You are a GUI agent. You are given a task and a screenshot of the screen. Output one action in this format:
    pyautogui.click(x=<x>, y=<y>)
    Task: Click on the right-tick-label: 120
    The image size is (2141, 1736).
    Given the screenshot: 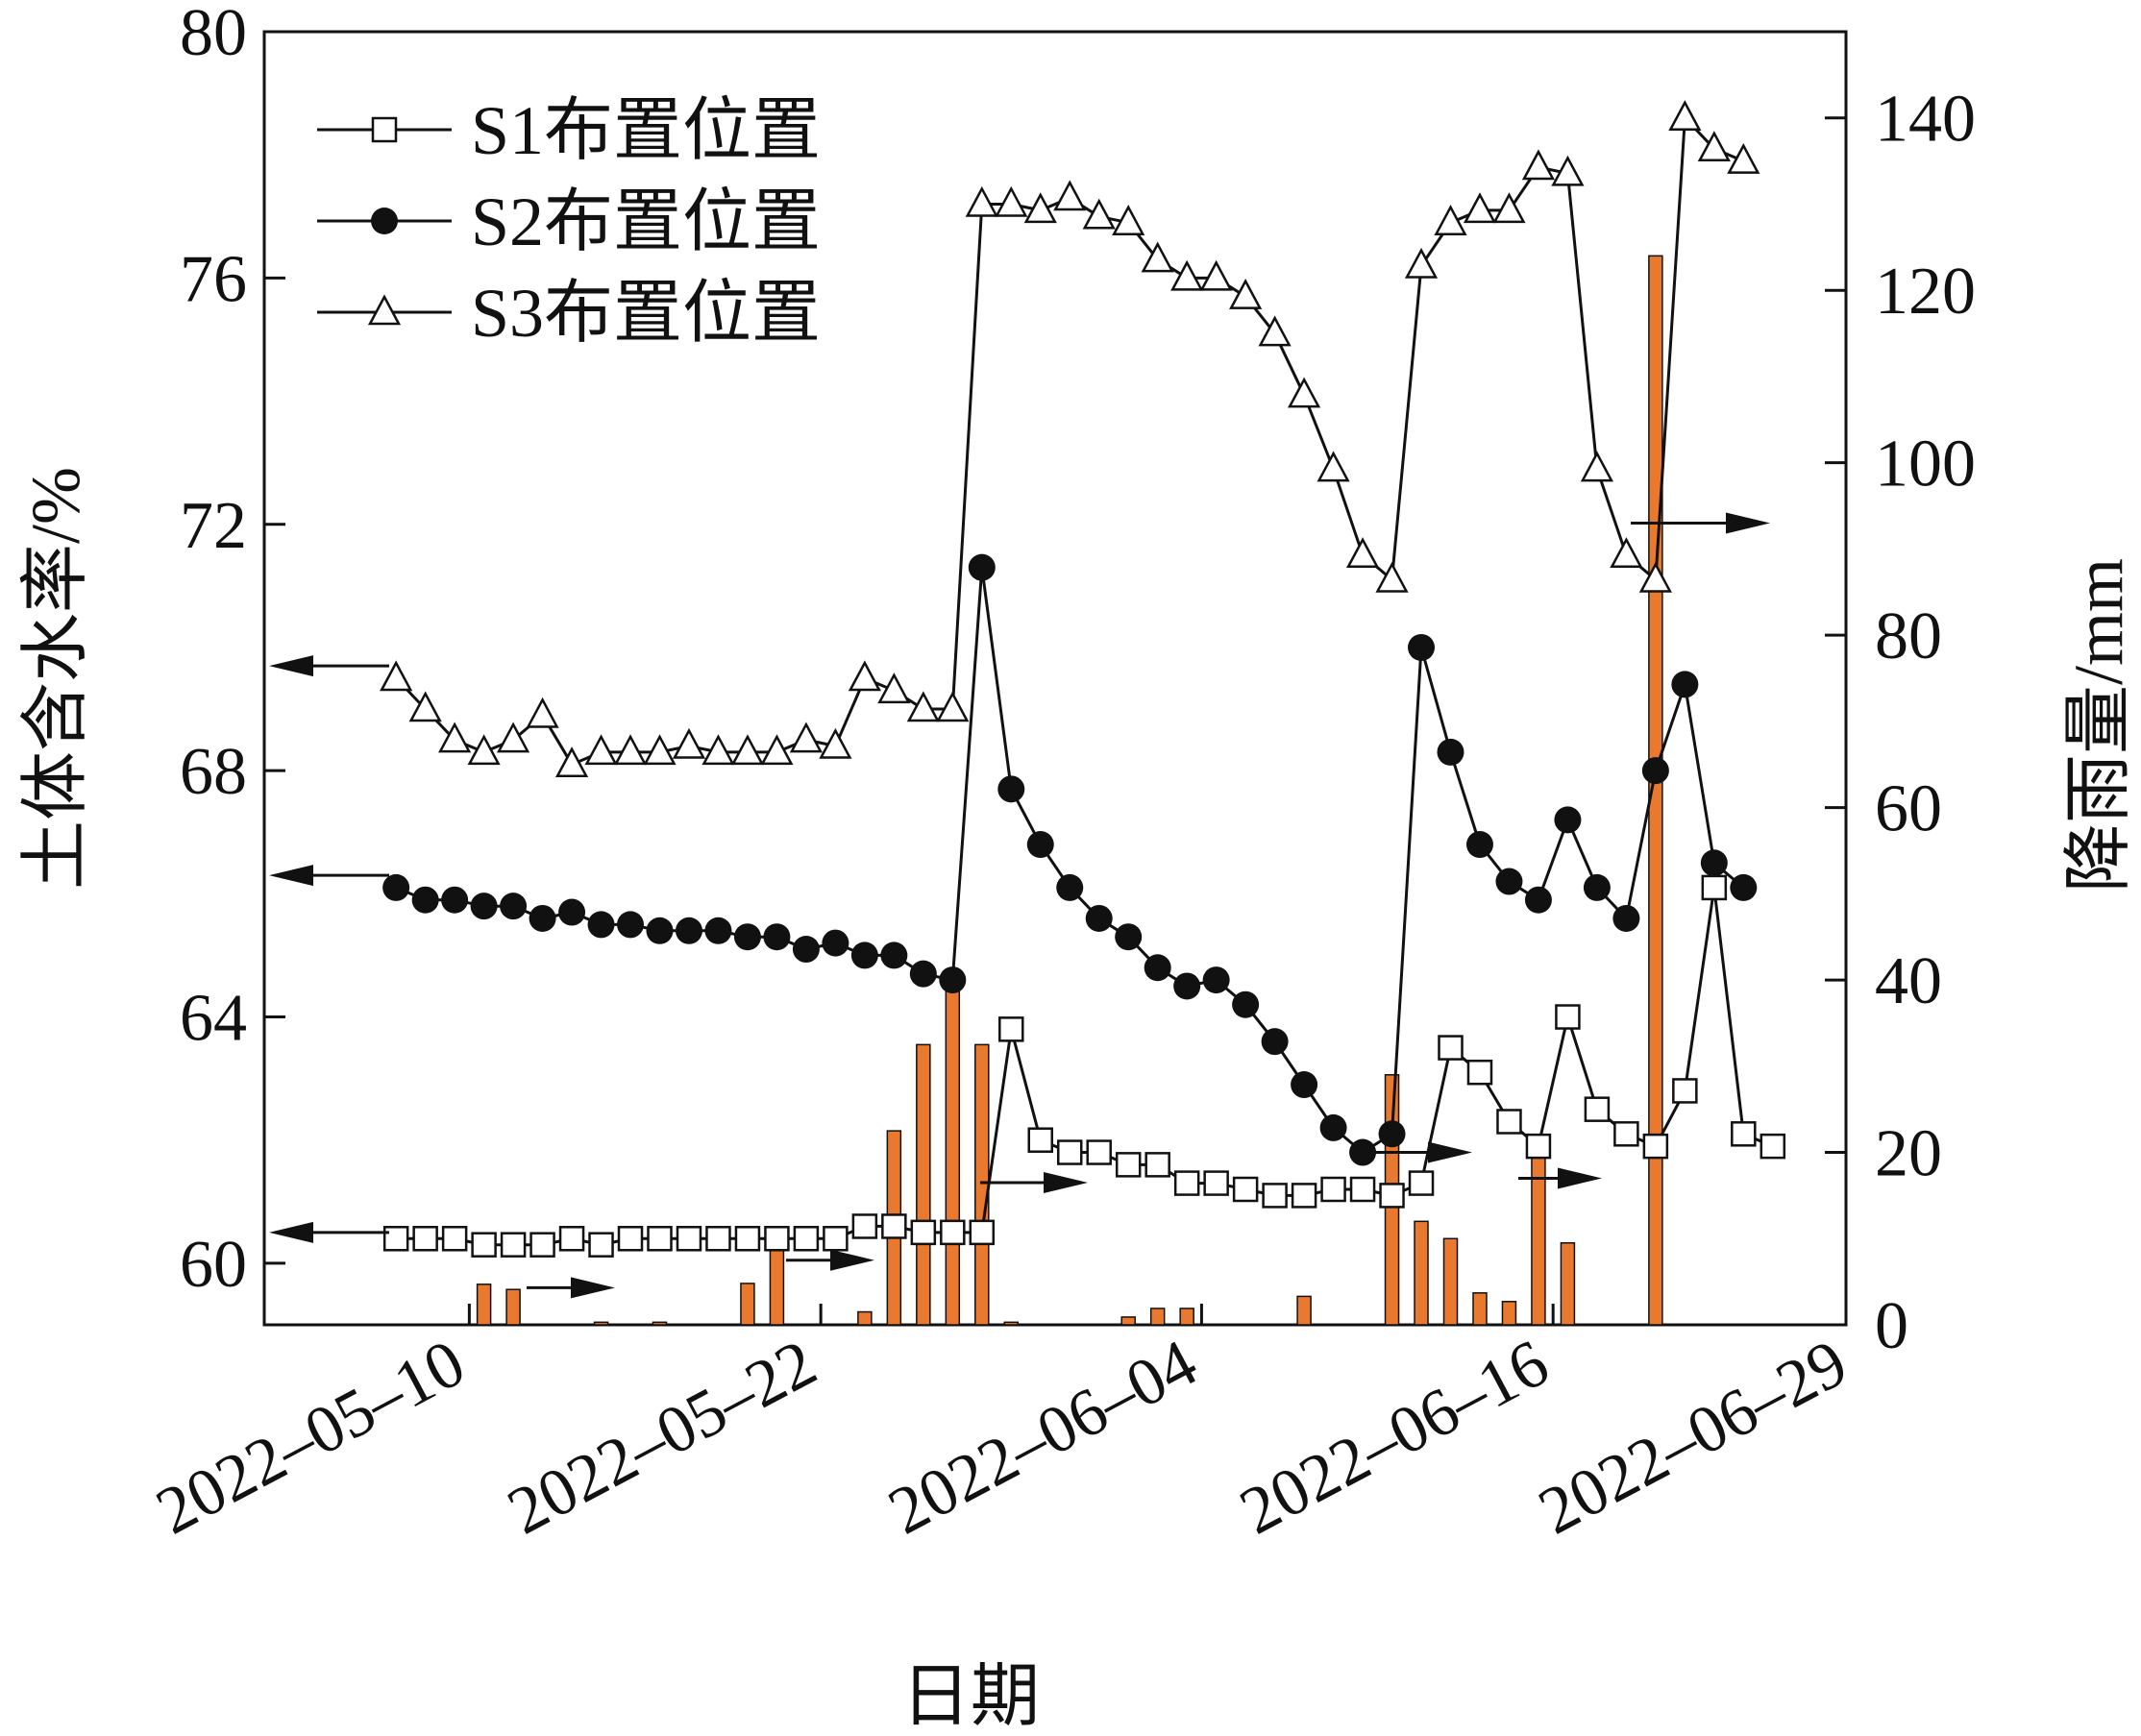 What is the action you would take?
    pyautogui.click(x=1925, y=292)
    